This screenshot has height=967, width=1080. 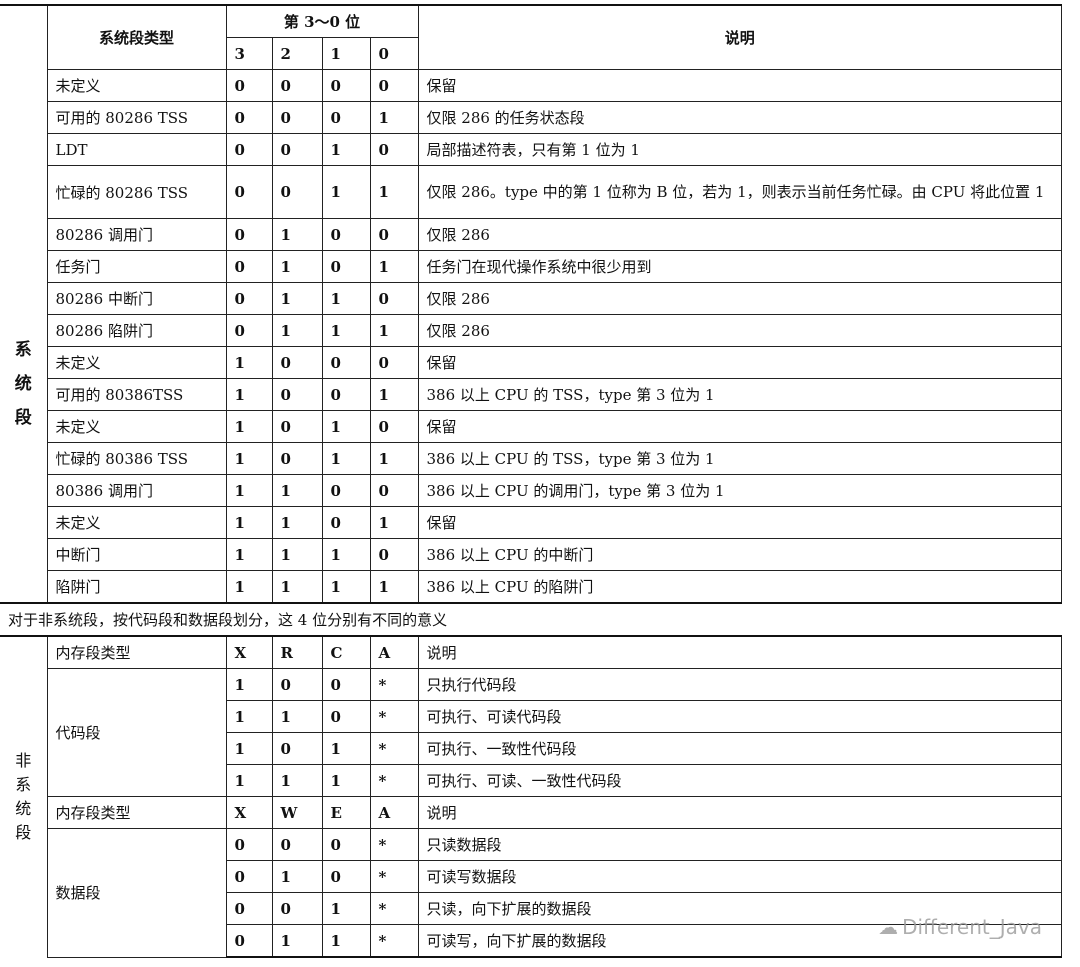 What do you see at coordinates (531, 619) in the screenshot?
I see `note-text: 对于非系统段，按代码段和数据段划分，这 4 位分别有不同的意义` at bounding box center [531, 619].